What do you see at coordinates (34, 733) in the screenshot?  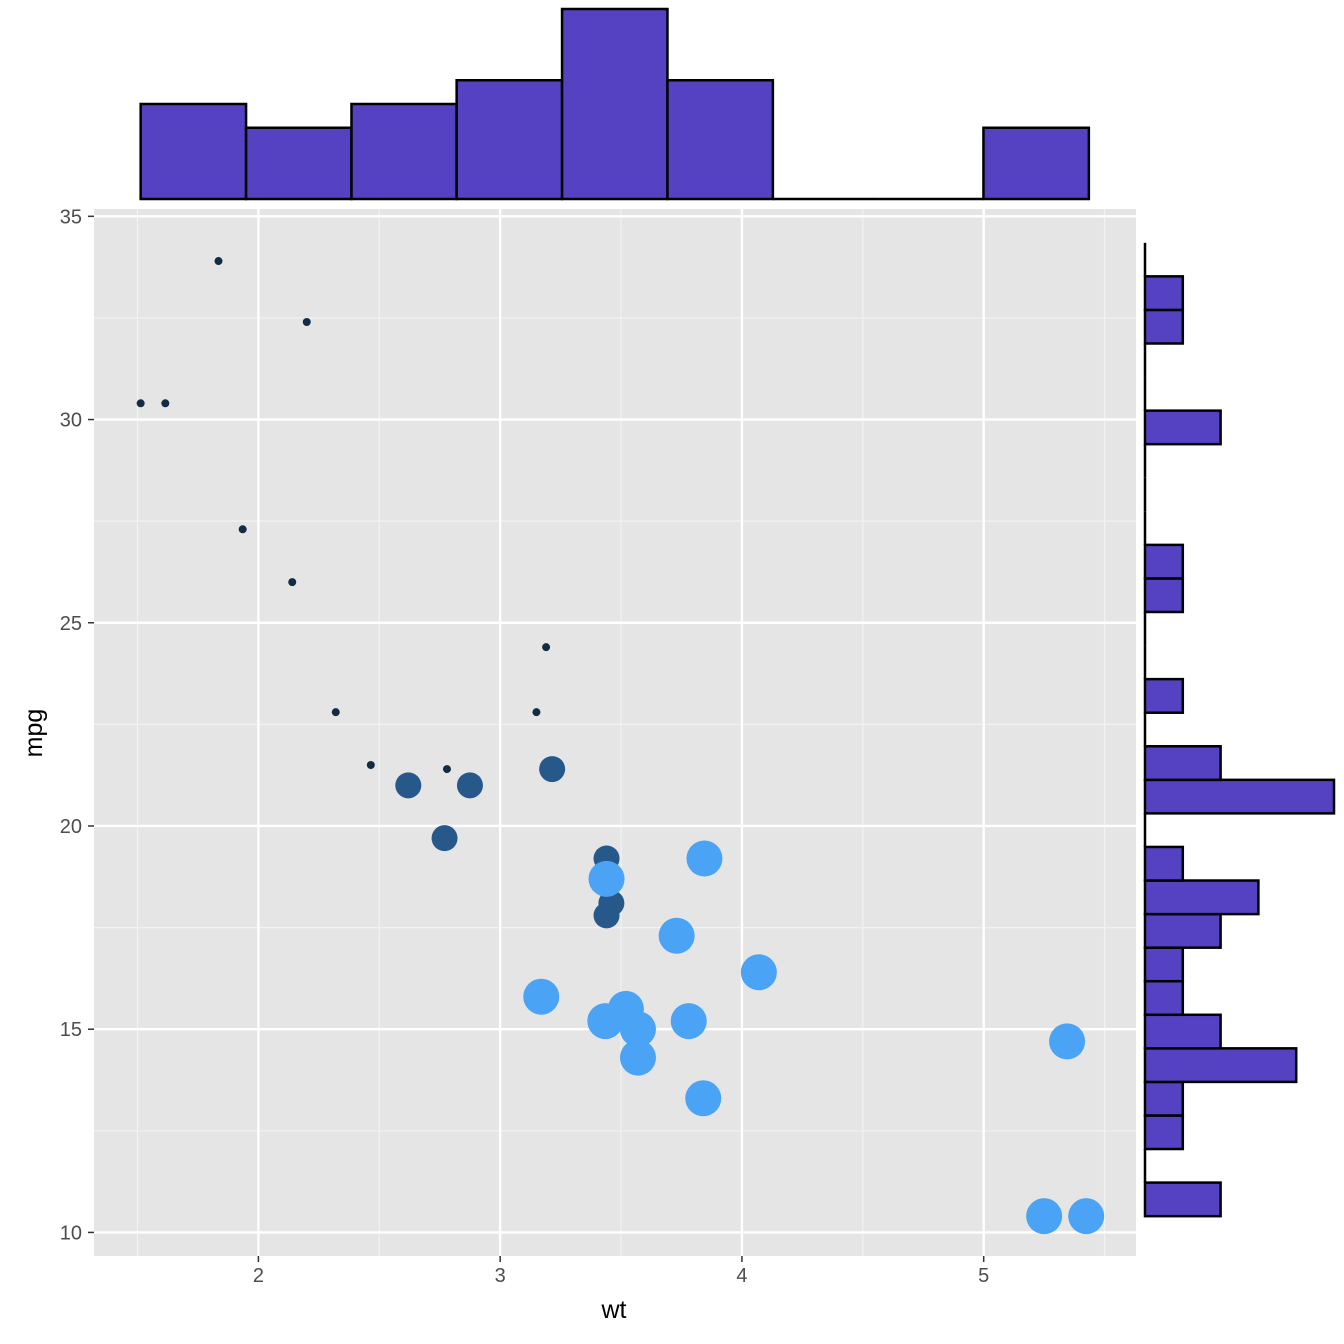 I see `y-axis-title: mpg` at bounding box center [34, 733].